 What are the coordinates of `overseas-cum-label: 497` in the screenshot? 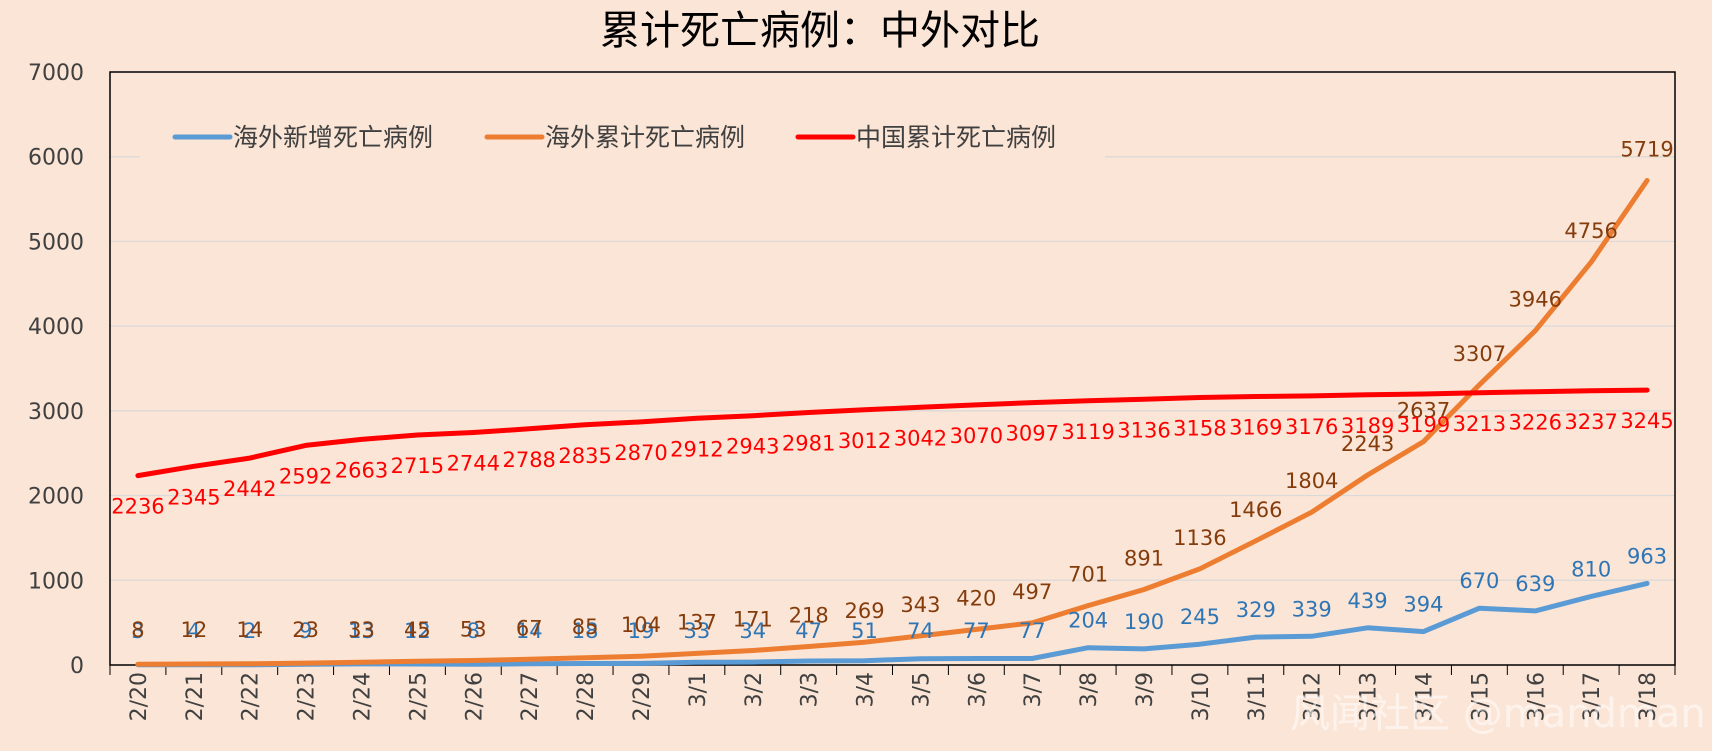 It's located at (1032, 592).